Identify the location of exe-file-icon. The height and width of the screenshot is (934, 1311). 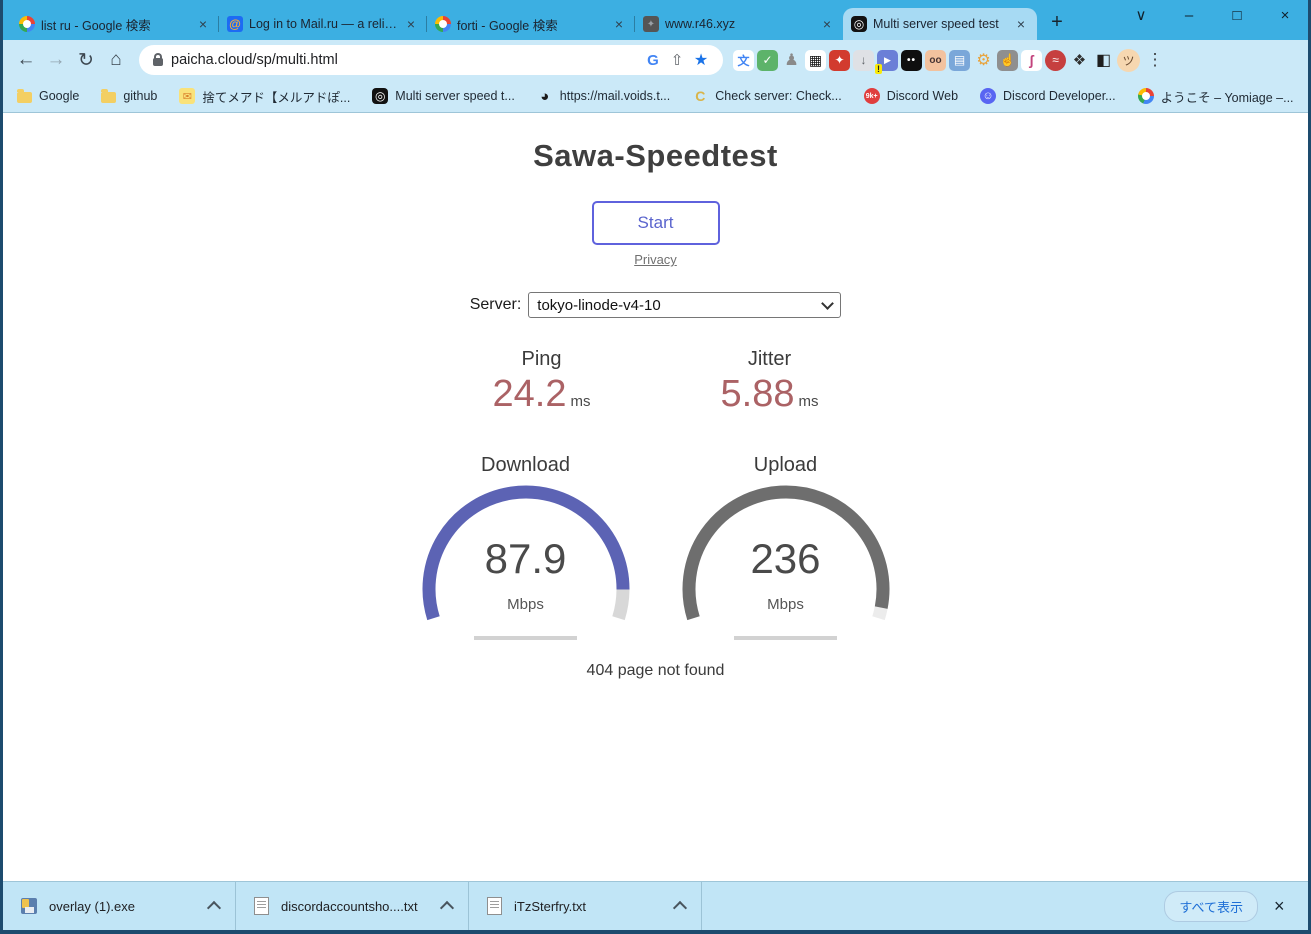
(29, 906).